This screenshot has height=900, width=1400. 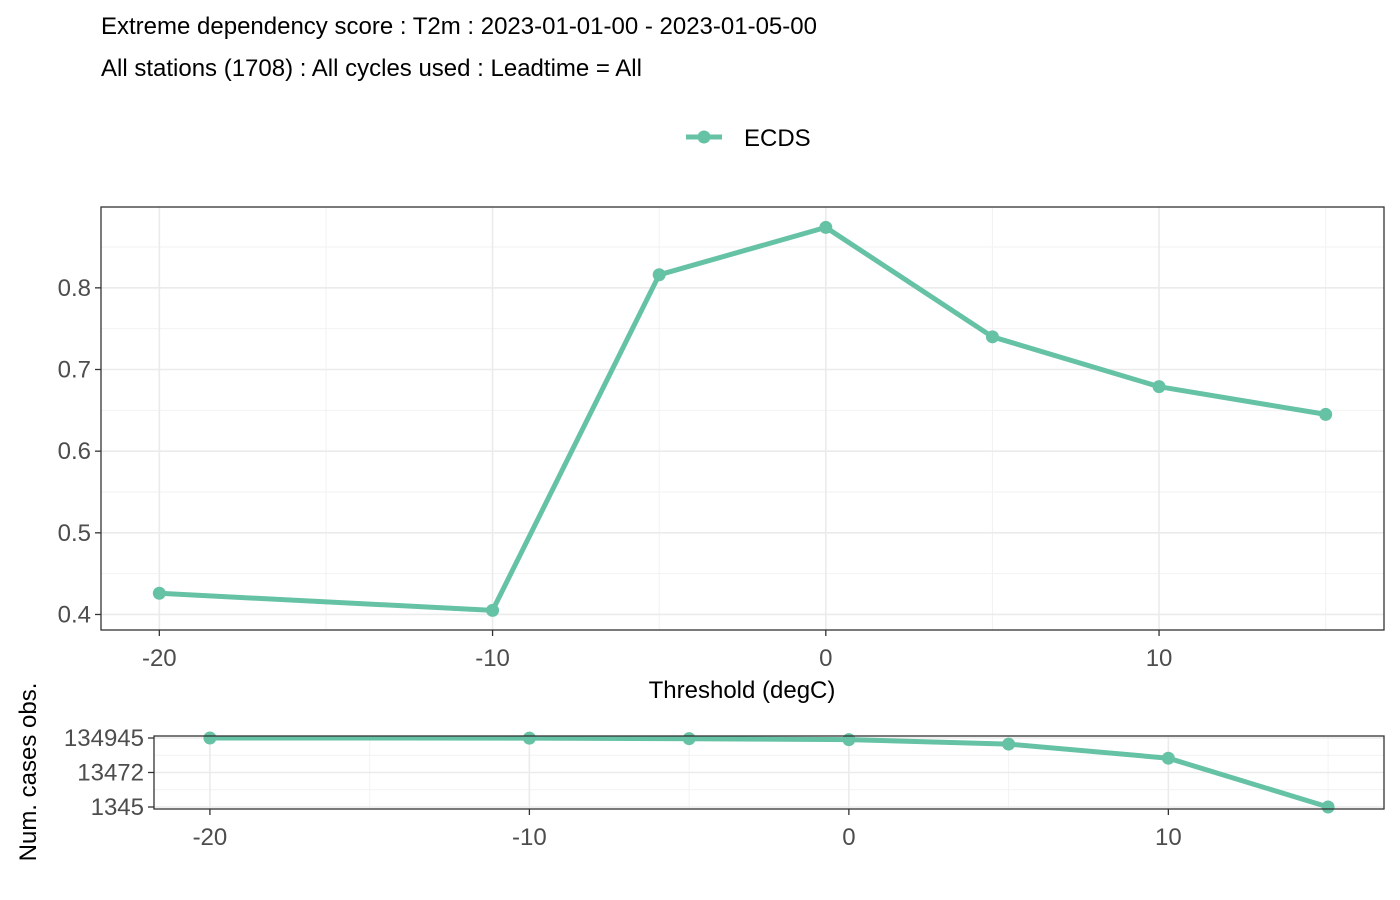 I want to click on y-tick-label: 1345, so click(x=117, y=807).